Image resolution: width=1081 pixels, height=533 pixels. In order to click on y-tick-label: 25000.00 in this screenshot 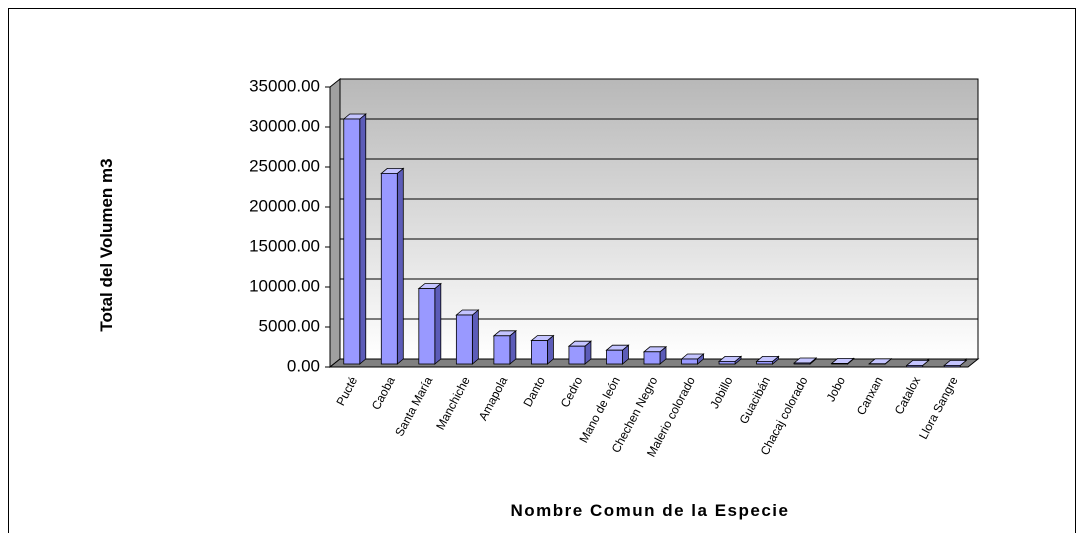, I will do `click(284, 165)`.